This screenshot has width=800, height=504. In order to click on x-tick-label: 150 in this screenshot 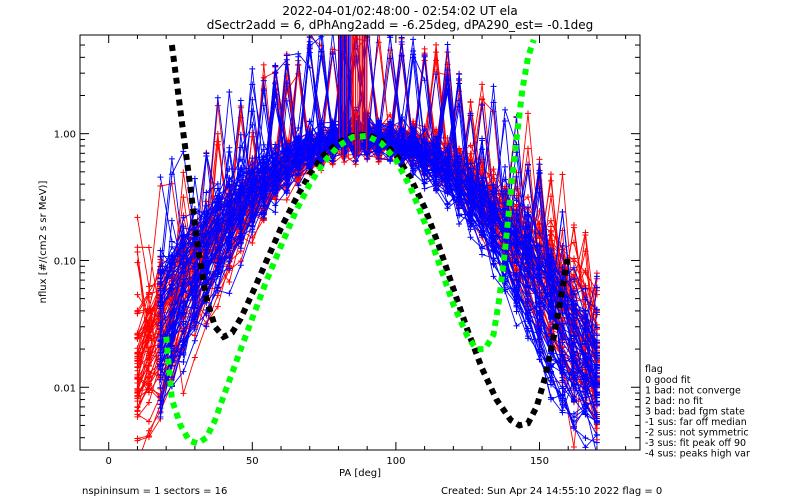, I will do `click(539, 461)`.